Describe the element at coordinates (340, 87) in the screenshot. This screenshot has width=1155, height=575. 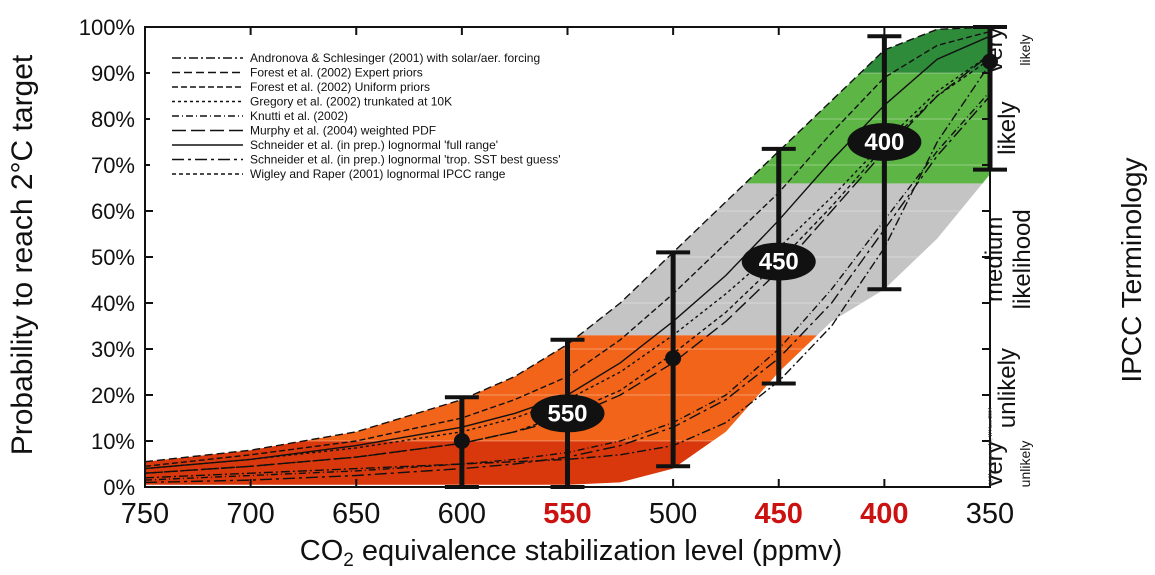
I see `legend-label: Forest et al. (2002) Uniform priors` at that location.